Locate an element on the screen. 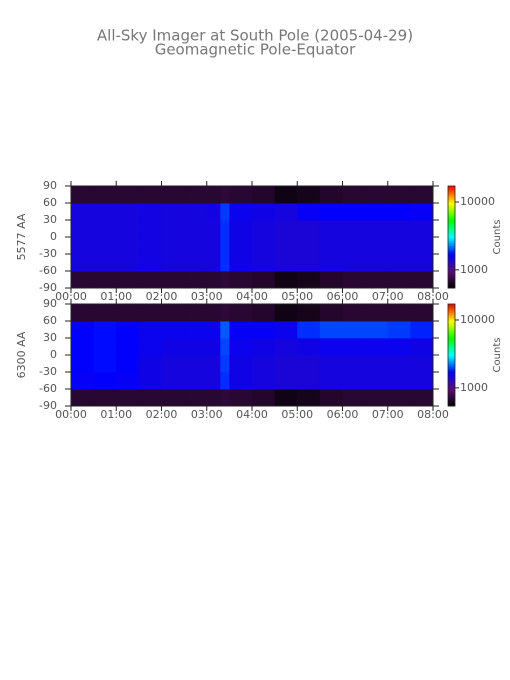 This screenshot has height=680, width=510. y-tick-label: 90 is located at coordinates (50, 303).